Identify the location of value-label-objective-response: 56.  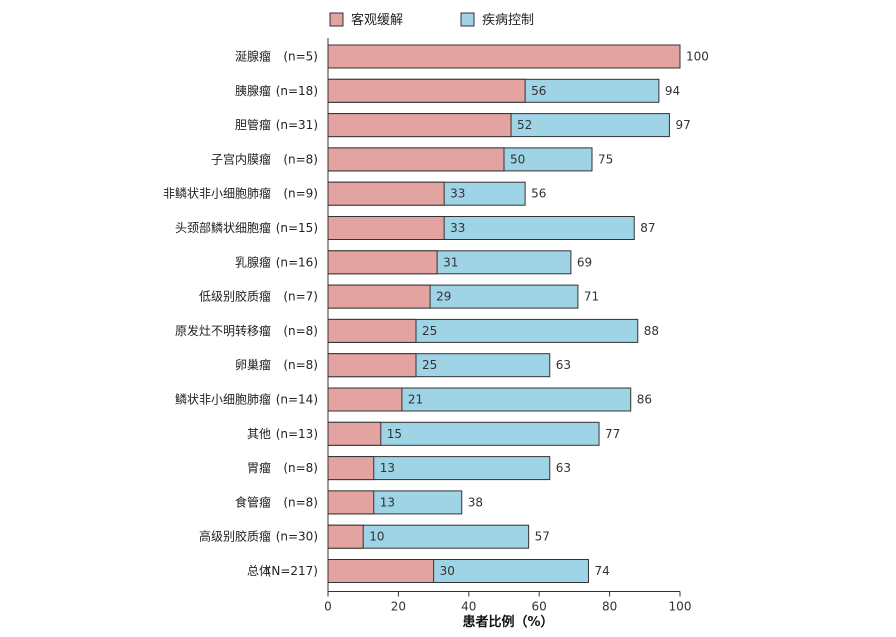
(538, 91).